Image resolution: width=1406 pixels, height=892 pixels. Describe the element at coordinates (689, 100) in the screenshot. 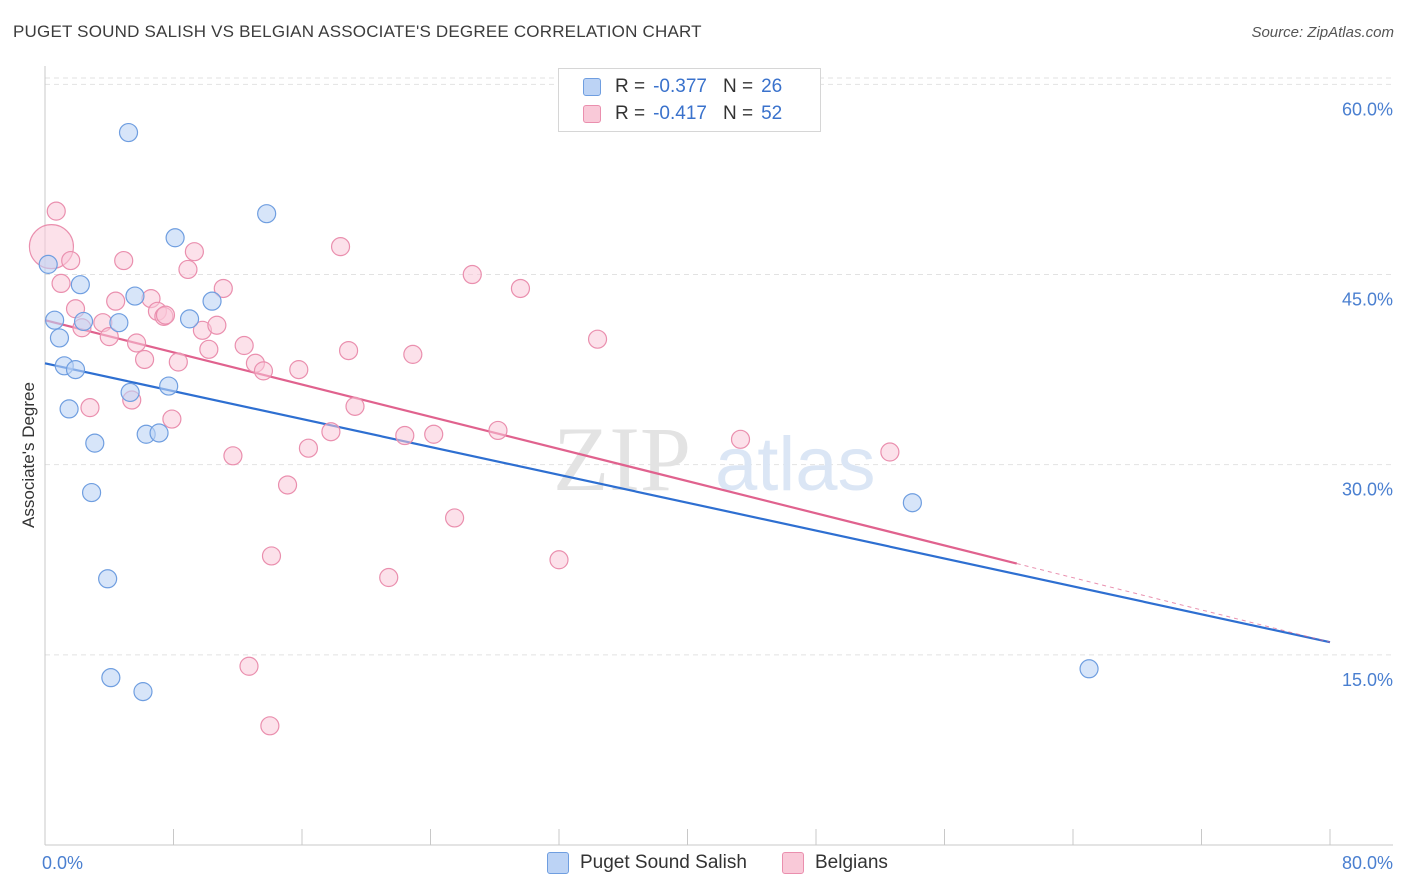

I see `legend: R = -0.377 N = 26 R = -0.417 N = 52` at that location.